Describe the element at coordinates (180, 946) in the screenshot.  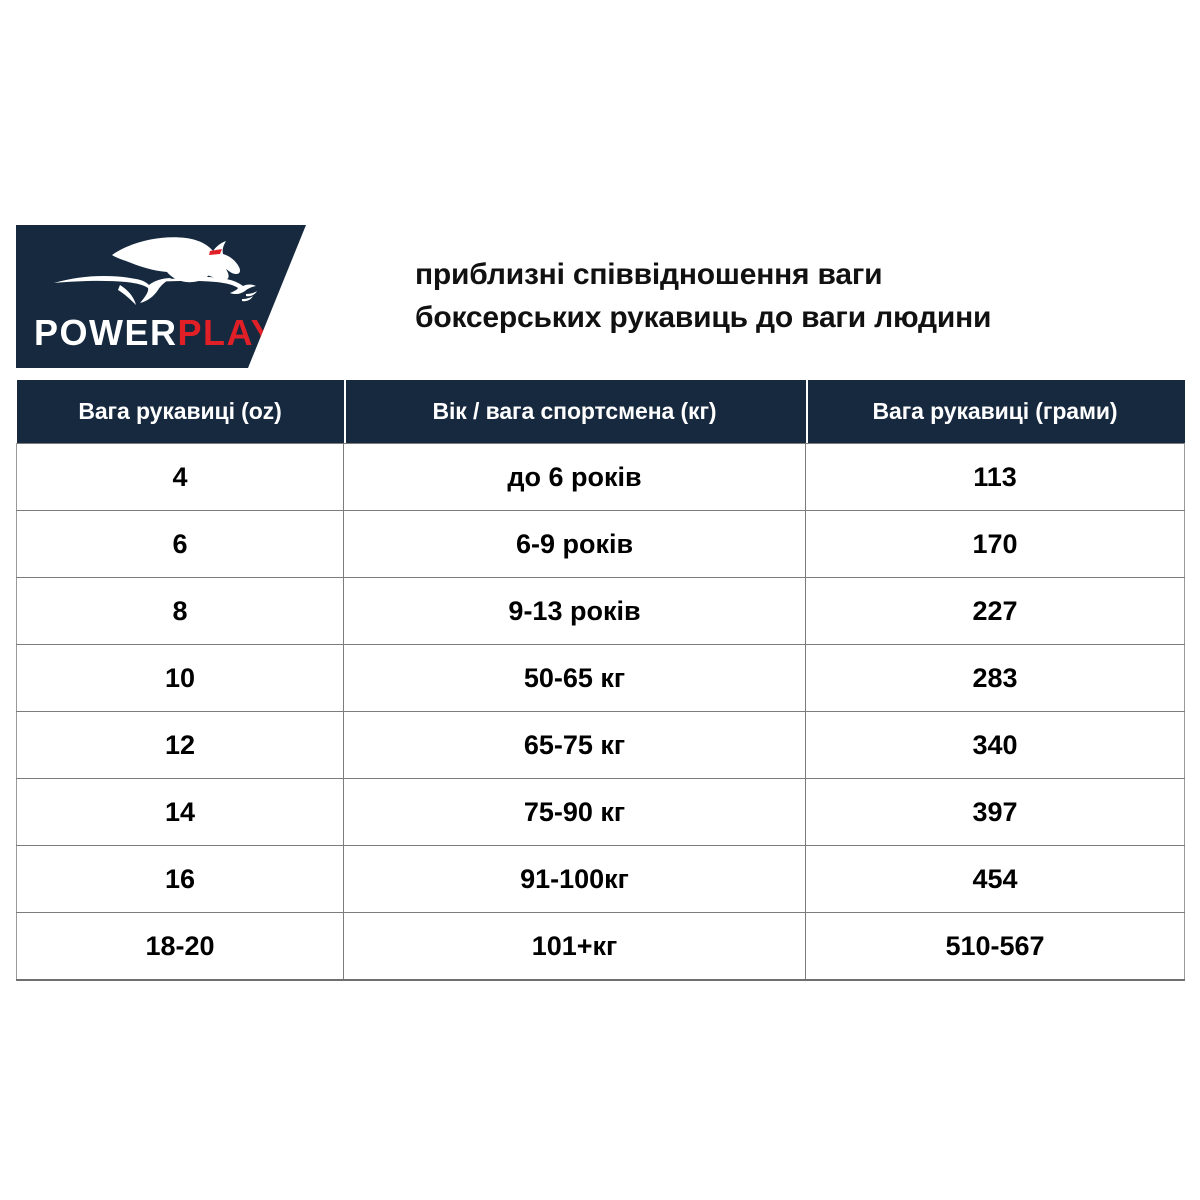
I see `cell-glove-oz: 18-20` at that location.